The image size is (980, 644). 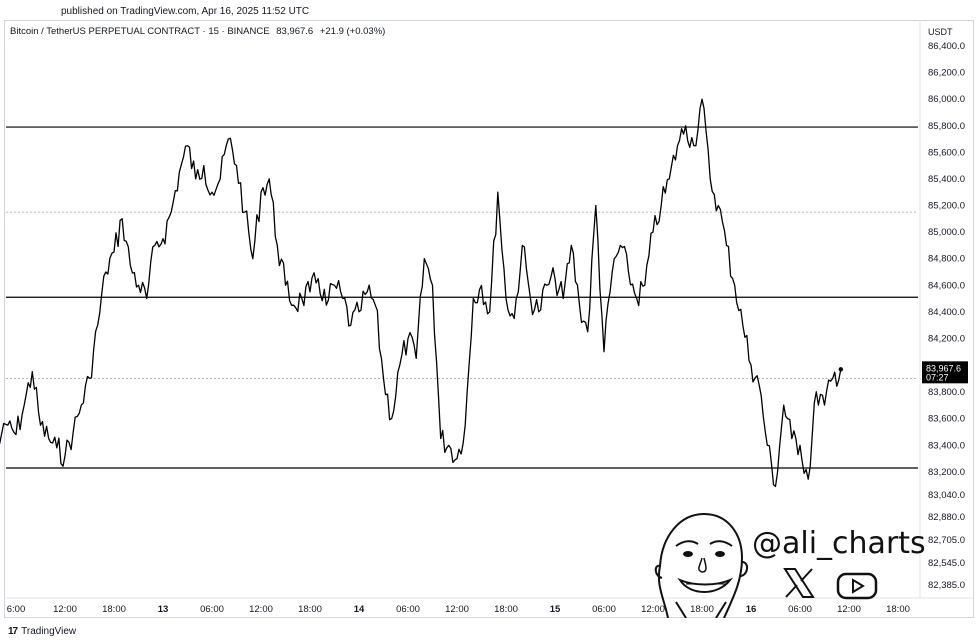 I want to click on y-tick-label: 83,800.0, so click(x=946, y=392).